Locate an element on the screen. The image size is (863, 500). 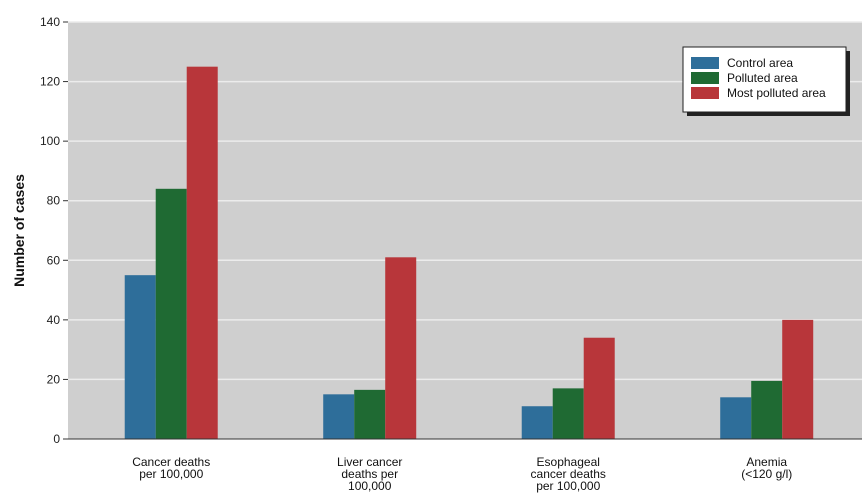
x-category-label: Esophageal is located at coordinates (568, 462).